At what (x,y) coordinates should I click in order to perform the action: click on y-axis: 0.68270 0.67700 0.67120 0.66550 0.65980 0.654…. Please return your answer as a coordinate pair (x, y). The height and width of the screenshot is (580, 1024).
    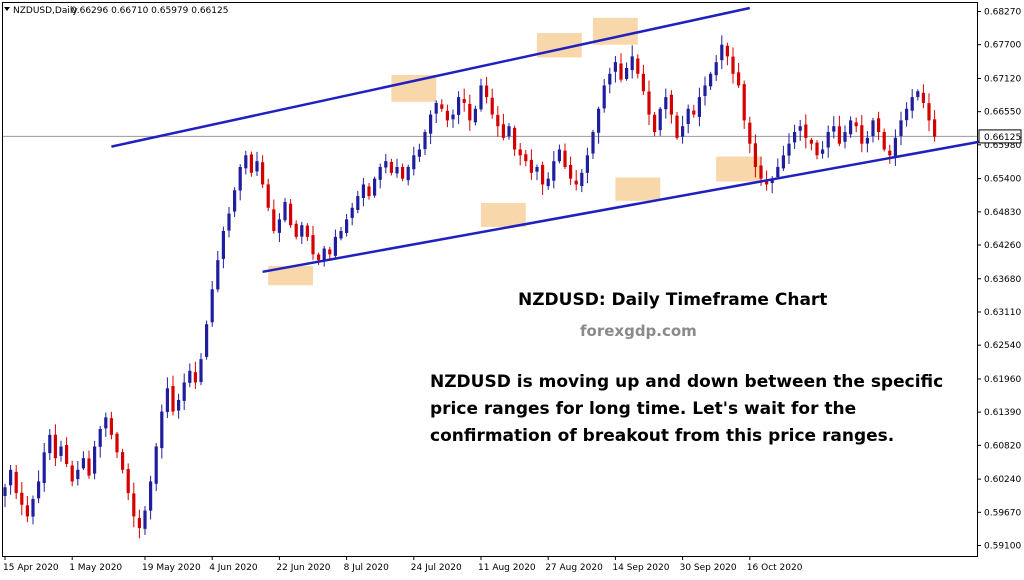
    Looking at the image, I should click on (999, 280).